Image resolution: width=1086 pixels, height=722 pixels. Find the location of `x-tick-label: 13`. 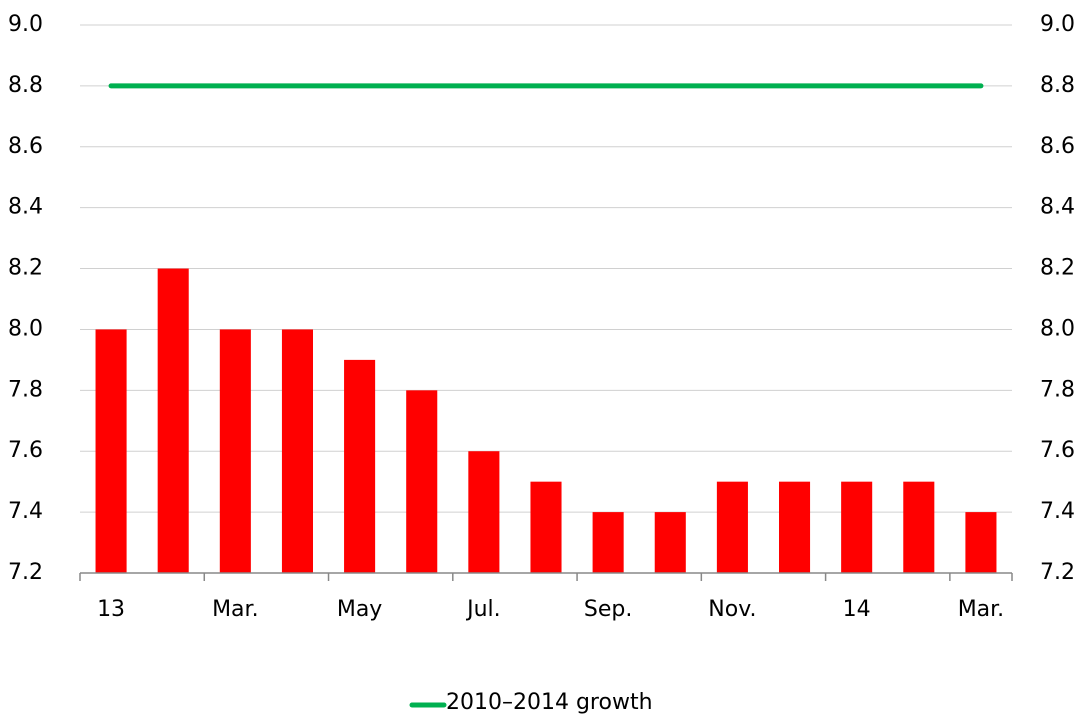

x-tick-label: 13 is located at coordinates (111, 609).